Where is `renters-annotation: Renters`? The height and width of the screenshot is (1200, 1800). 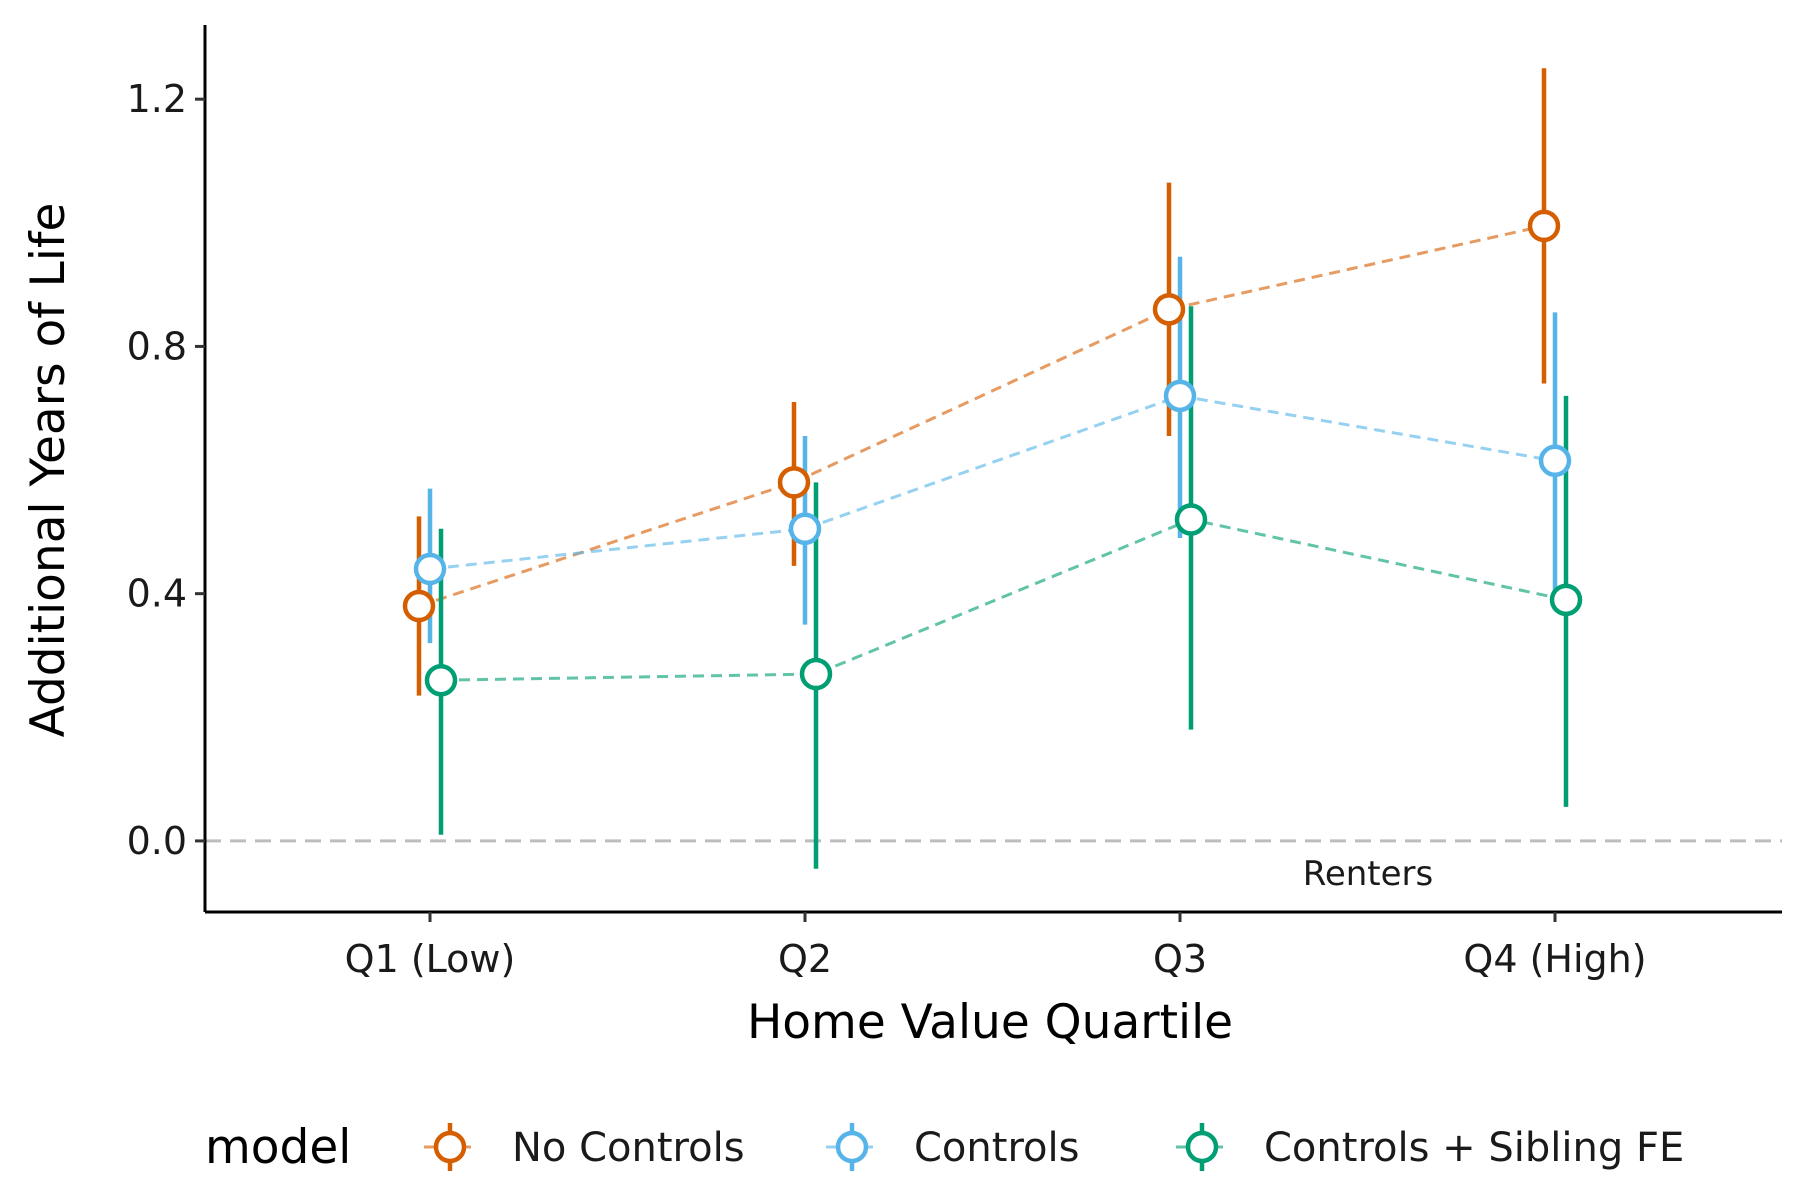
renters-annotation: Renters is located at coordinates (1368, 874).